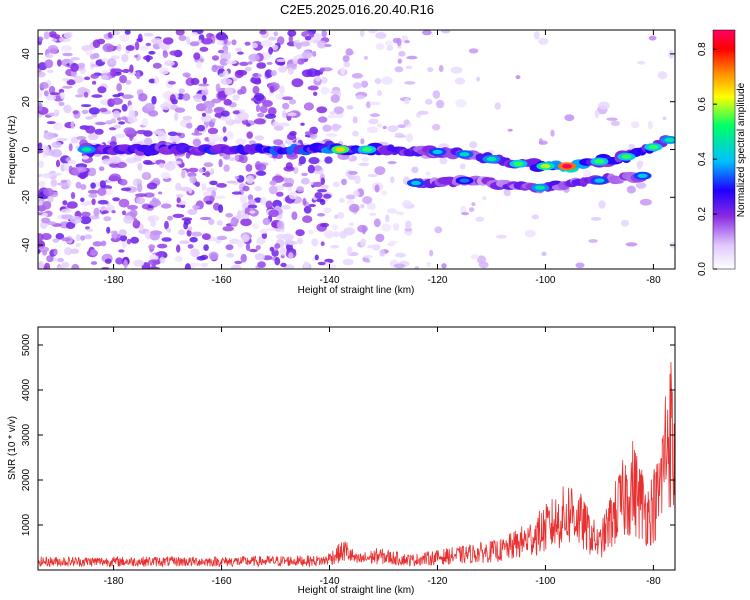  Describe the element at coordinates (437, 280) in the screenshot. I see `heatmap-x-tick-label: -120` at that location.